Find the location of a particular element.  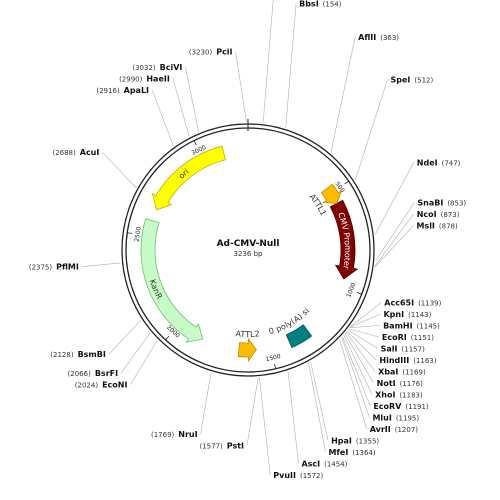

site-label-ndei: NdeI (747) is located at coordinates (439, 162).